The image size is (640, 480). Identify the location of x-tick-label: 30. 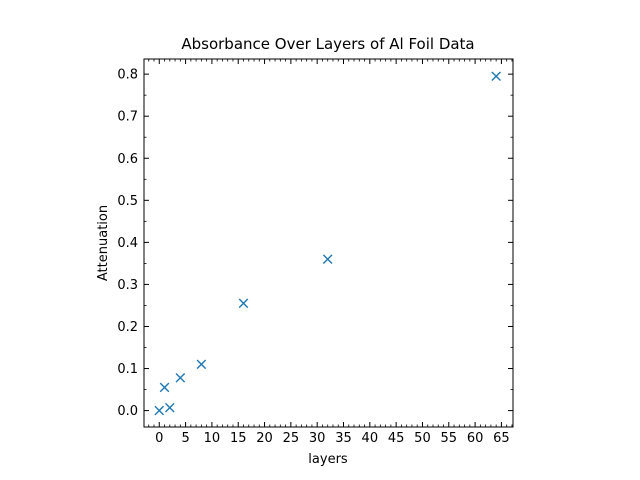
(317, 438).